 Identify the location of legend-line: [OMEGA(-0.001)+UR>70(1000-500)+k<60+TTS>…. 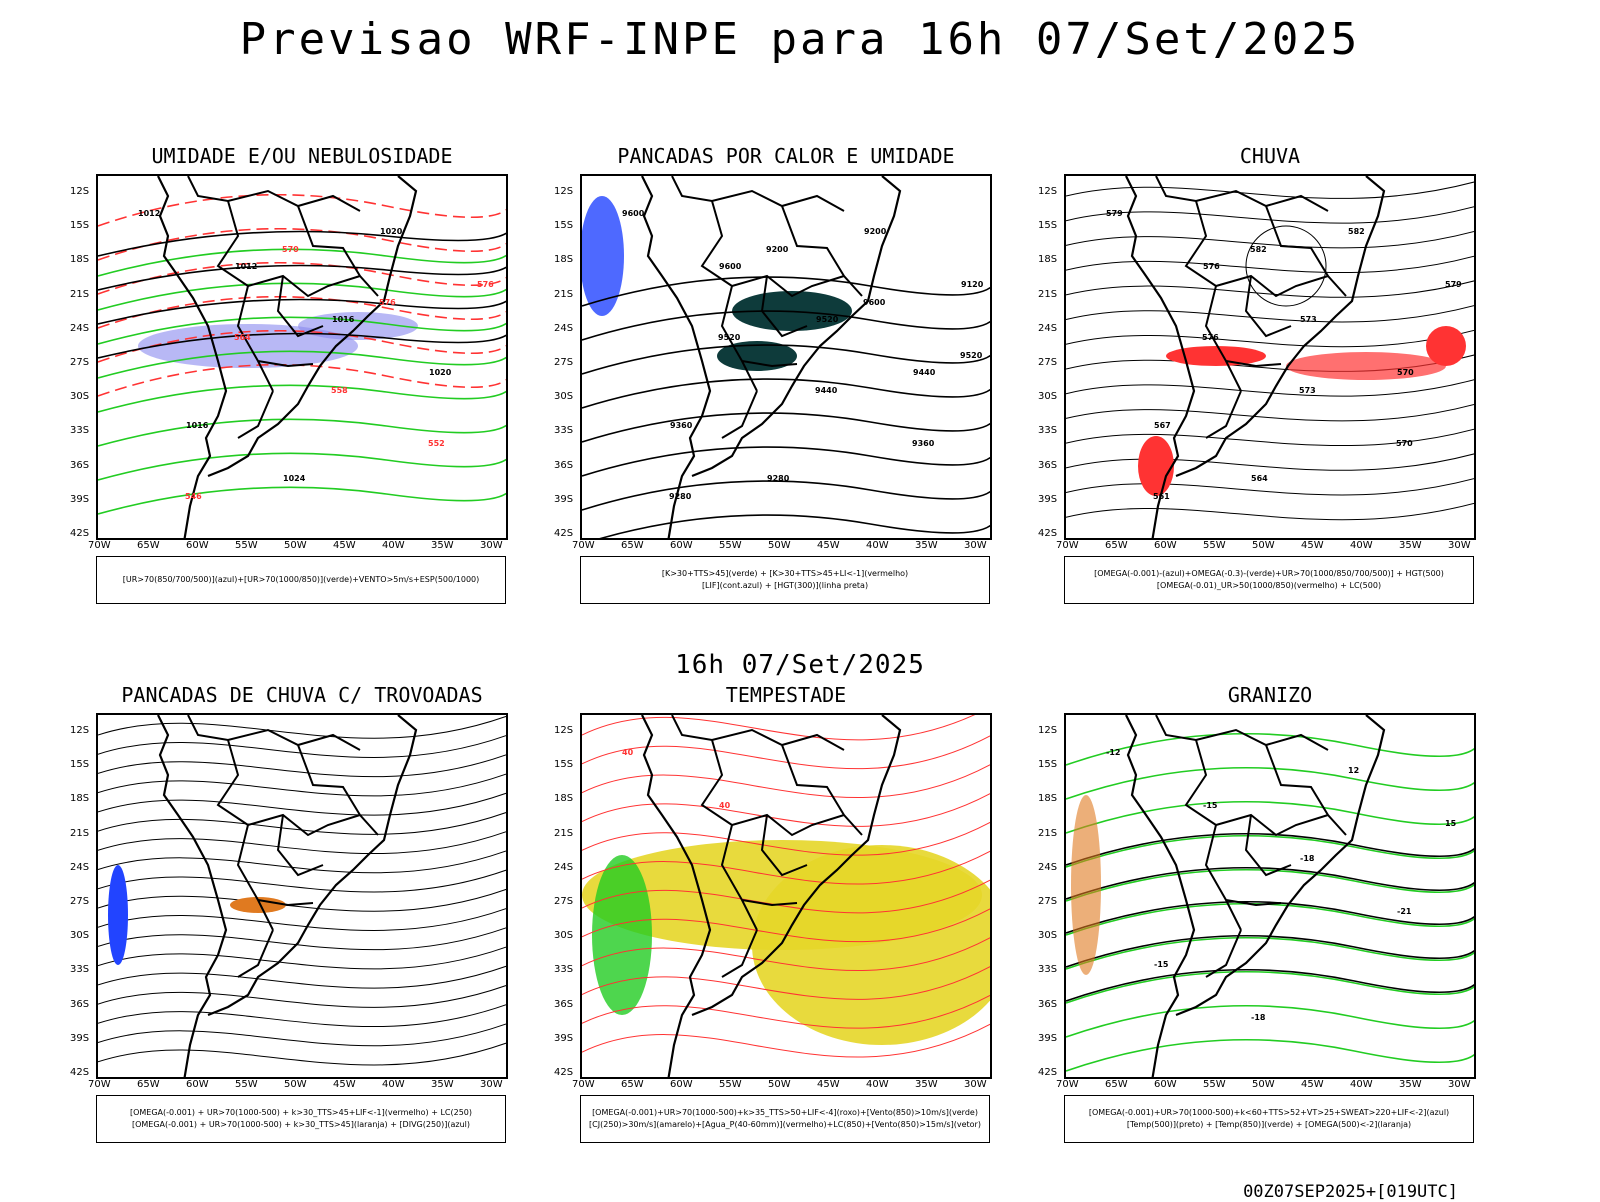
(1269, 1112).